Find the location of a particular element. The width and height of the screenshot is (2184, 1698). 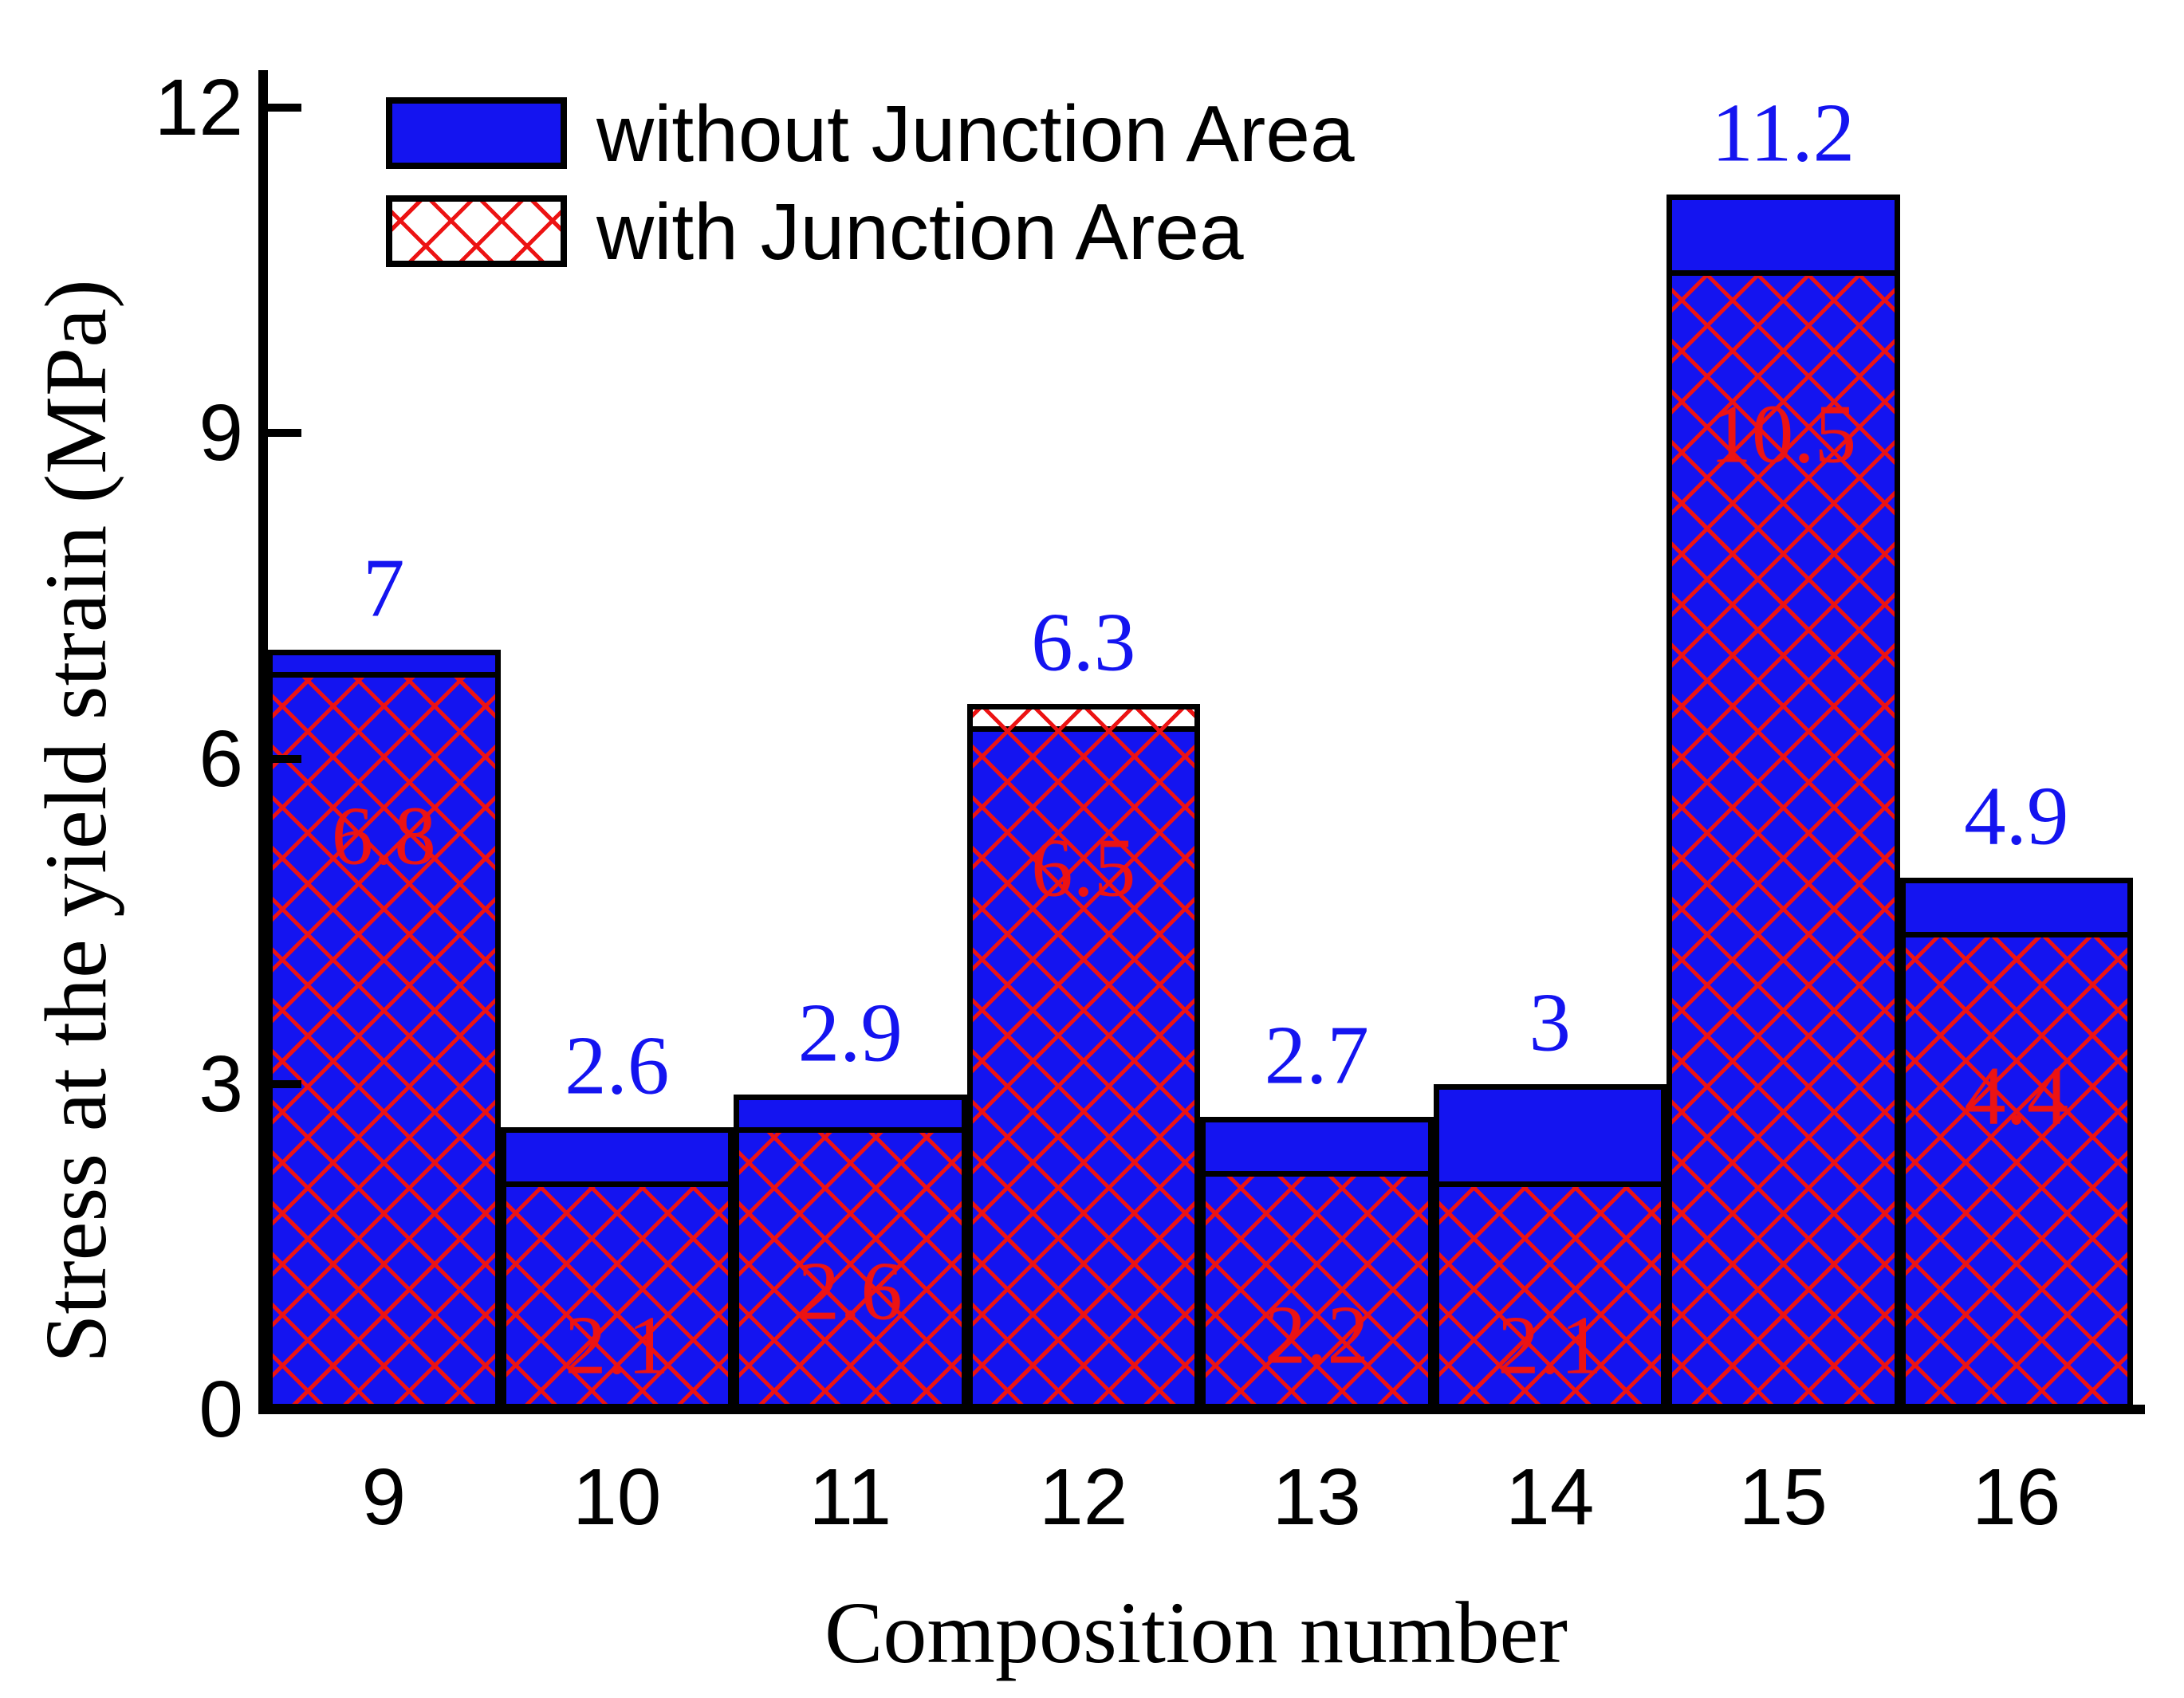

value-label-with-junction-16: 4.4 is located at coordinates (2016, 1095).